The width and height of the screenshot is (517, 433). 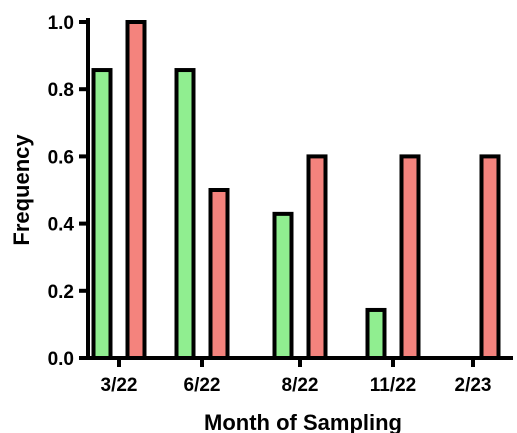 What do you see at coordinates (61, 90) in the screenshot?
I see `y-tick-label: 0.8` at bounding box center [61, 90].